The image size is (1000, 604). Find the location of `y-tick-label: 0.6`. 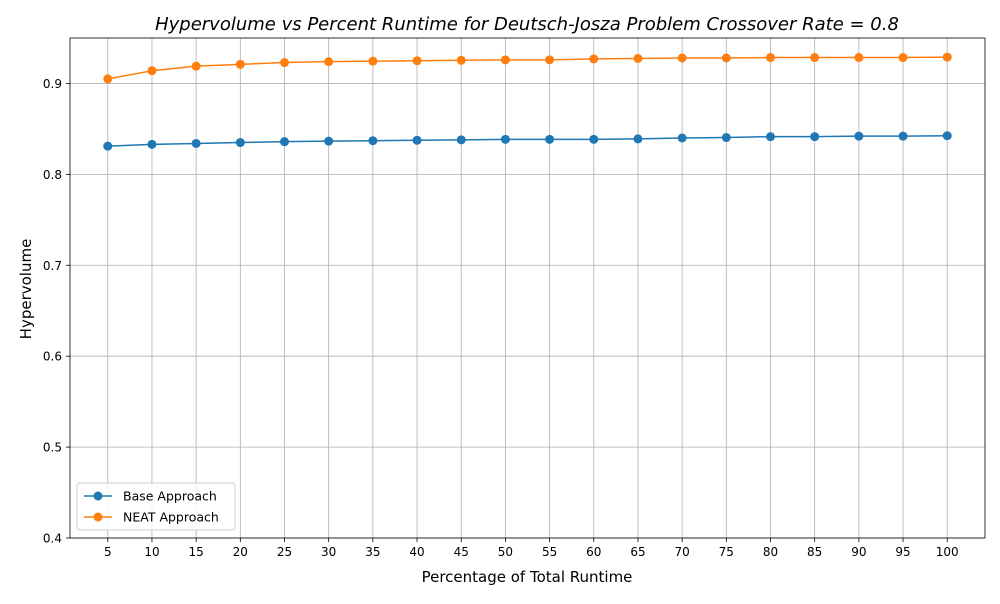

y-tick-label: 0.6 is located at coordinates (52, 357).